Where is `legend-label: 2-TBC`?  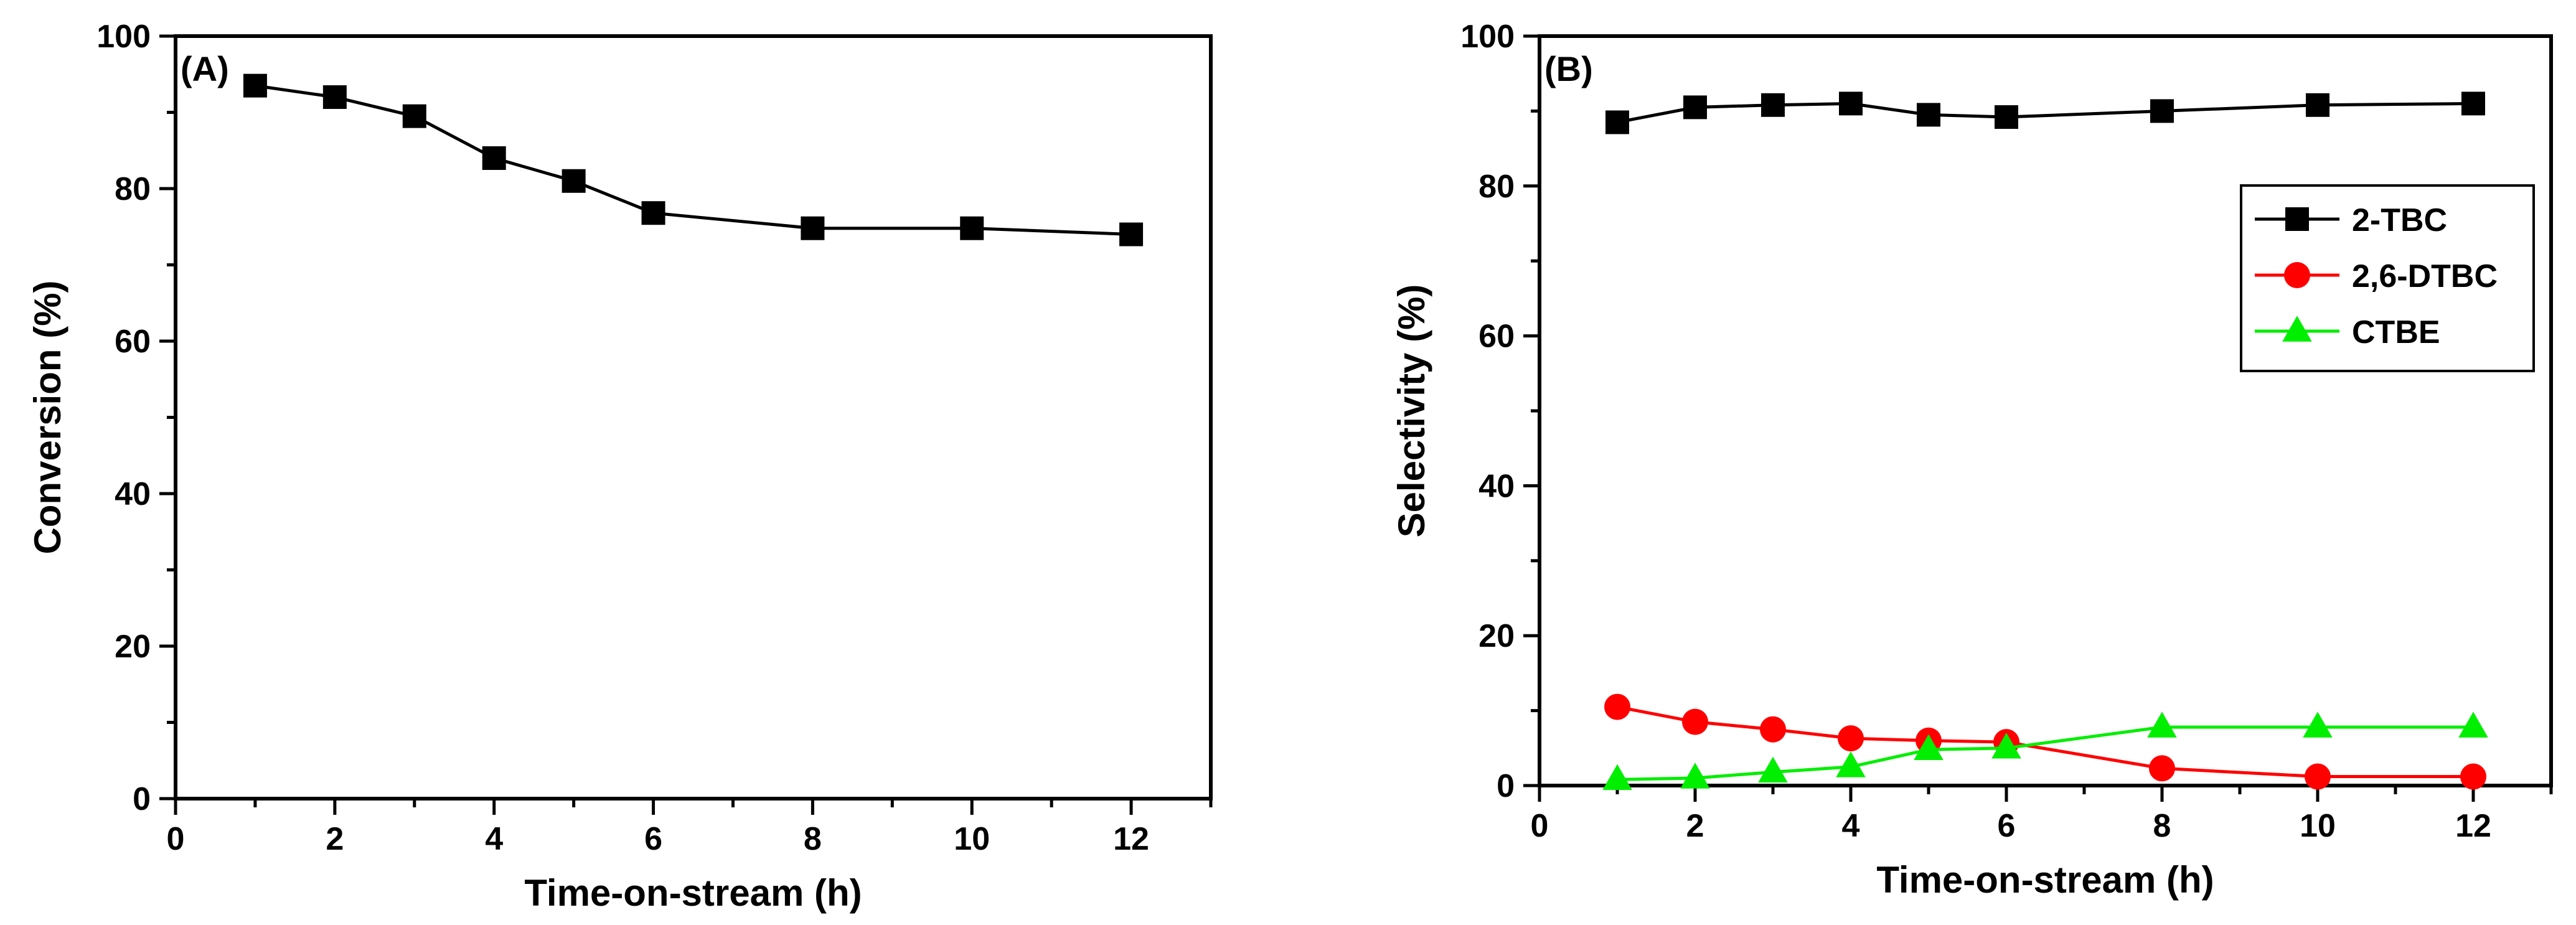
legend-label: 2-TBC is located at coordinates (2399, 220).